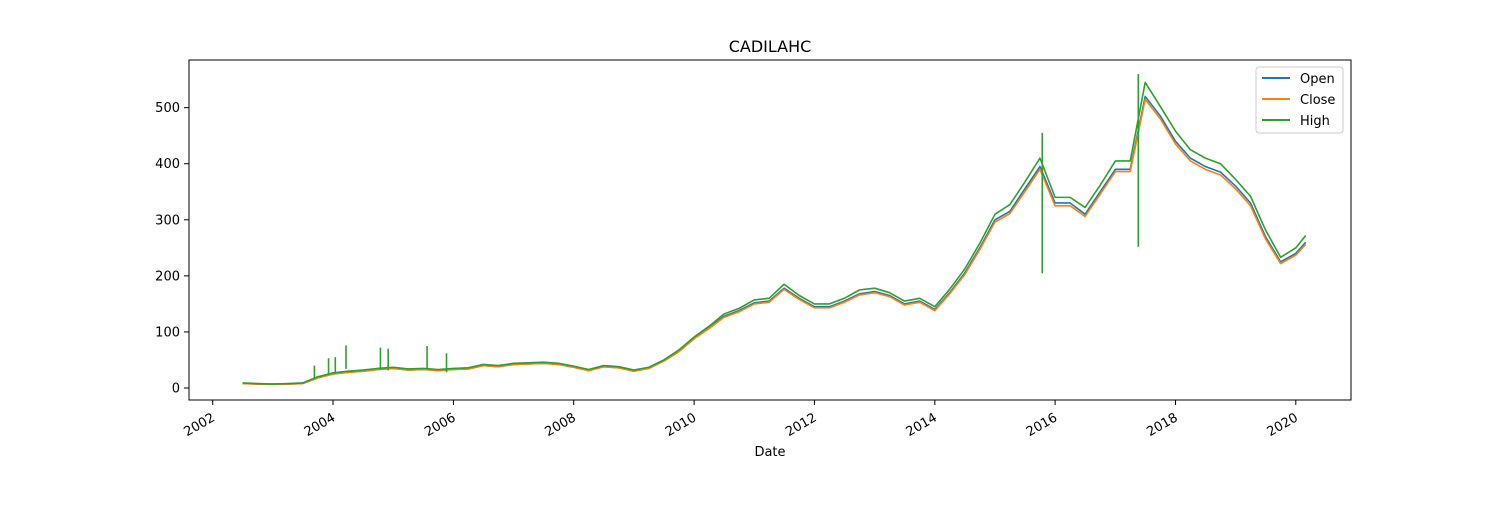  Describe the element at coordinates (1315, 121) in the screenshot. I see `legend-label-high: High` at that location.